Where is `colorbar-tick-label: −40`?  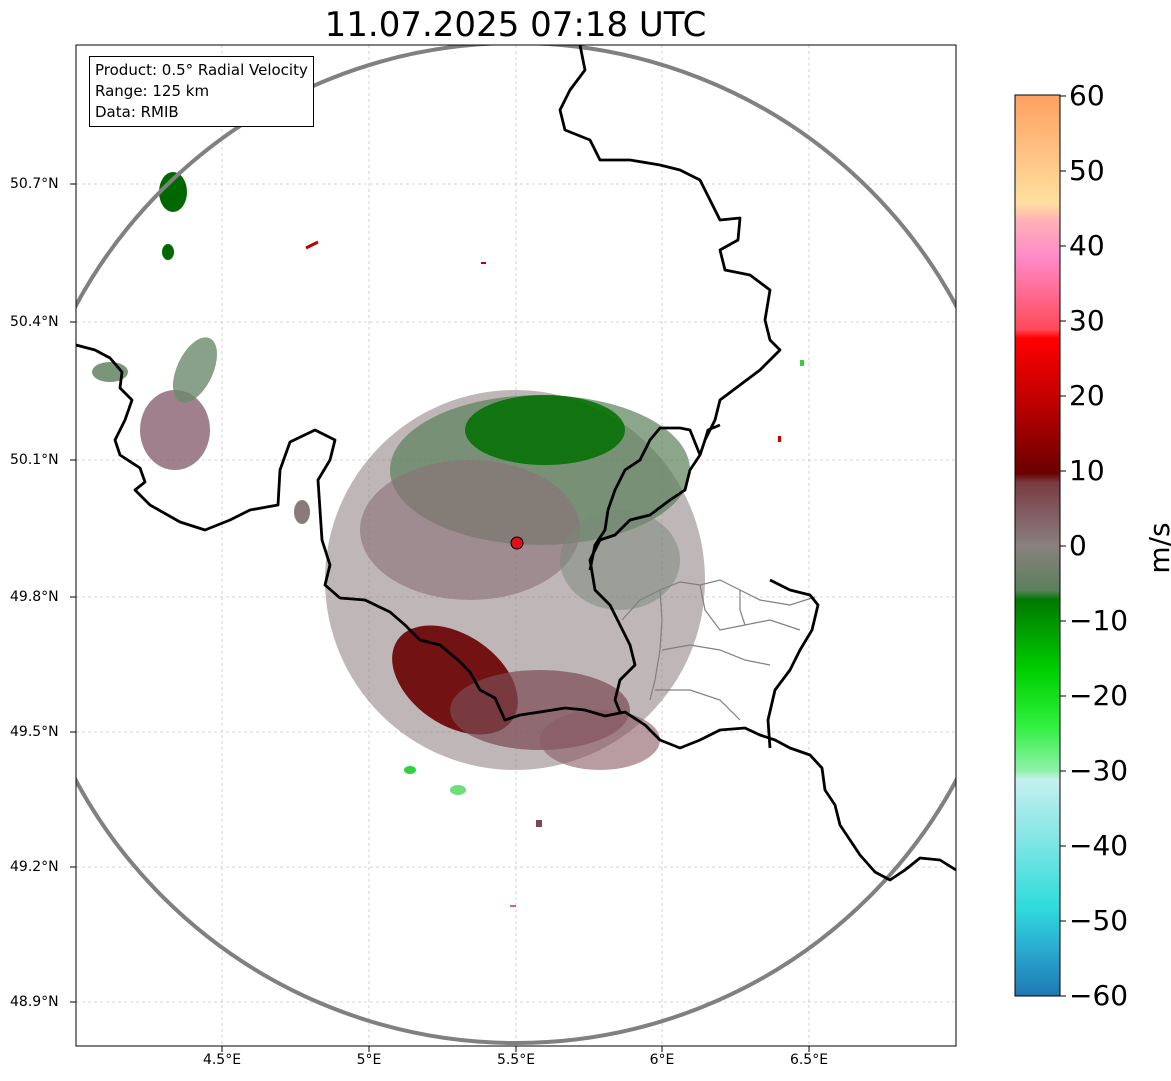 colorbar-tick-label: −40 is located at coordinates (1099, 845).